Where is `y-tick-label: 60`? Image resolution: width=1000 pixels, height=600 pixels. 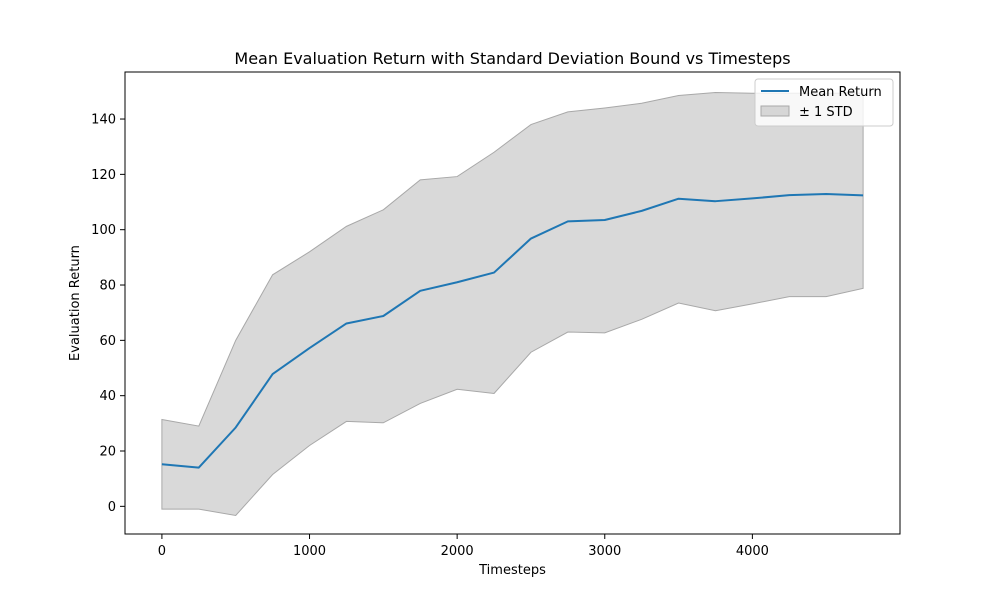 y-tick-label: 60 is located at coordinates (107, 341).